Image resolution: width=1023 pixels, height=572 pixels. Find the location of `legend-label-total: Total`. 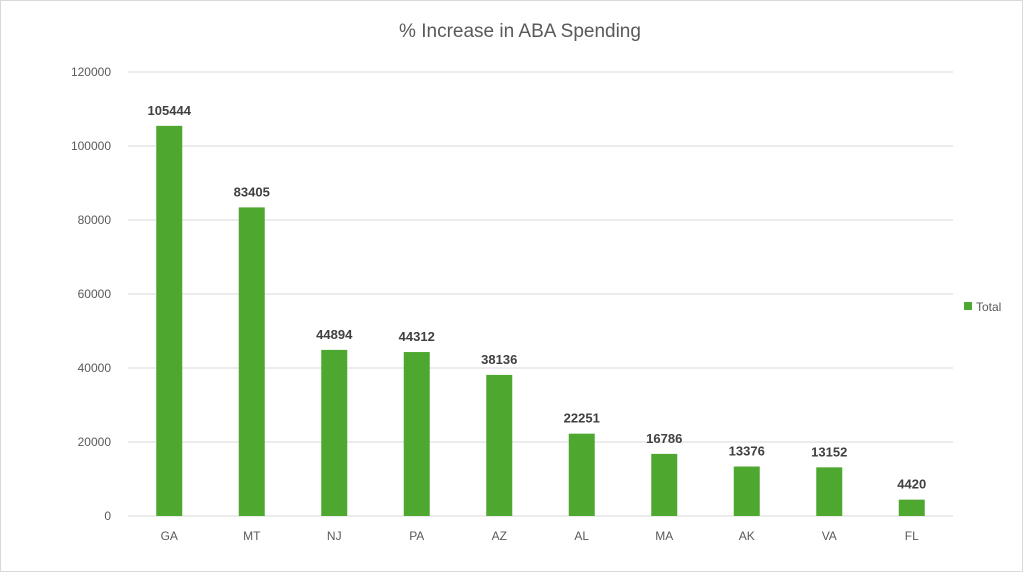

legend-label-total: Total is located at coordinates (988, 307).